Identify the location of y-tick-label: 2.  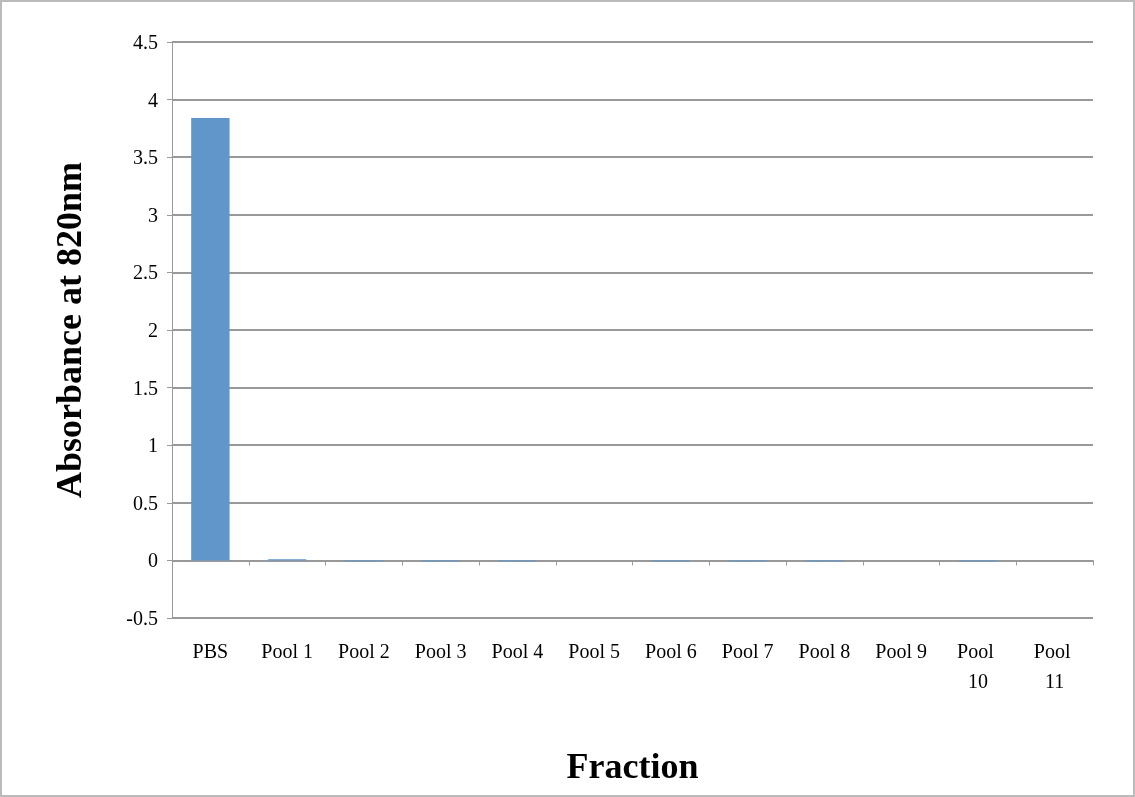
(153, 330).